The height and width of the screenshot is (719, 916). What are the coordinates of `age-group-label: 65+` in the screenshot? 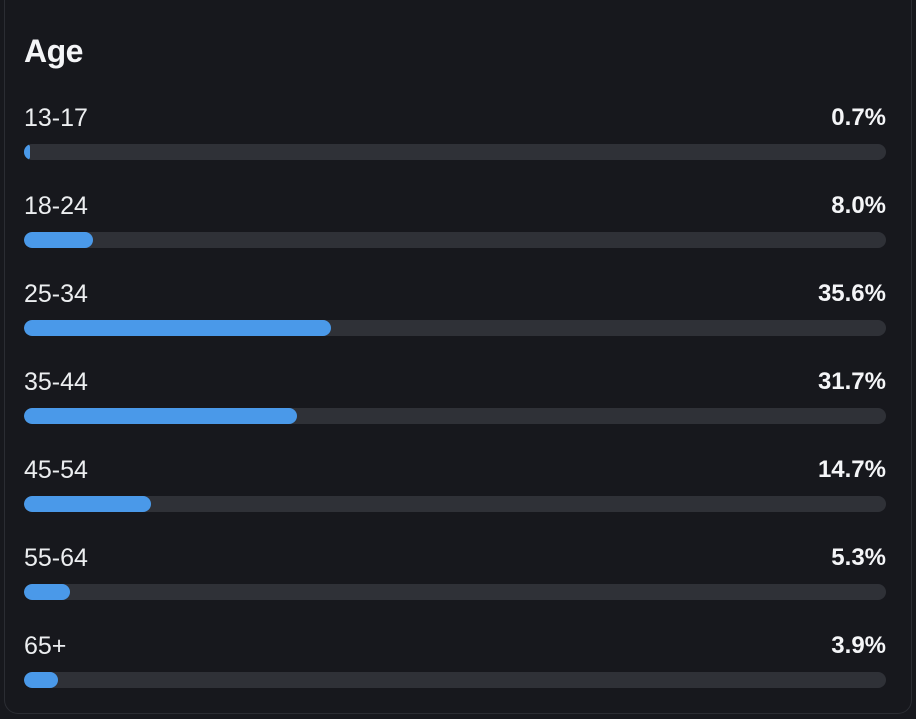 It's located at (45, 646).